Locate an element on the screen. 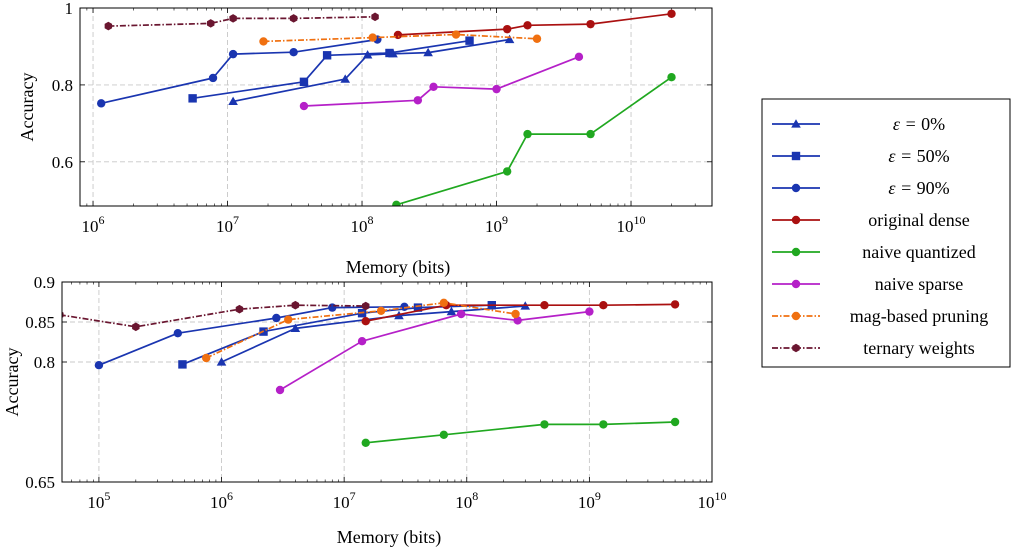  y-tick-label: 0.9 is located at coordinates (44, 282).